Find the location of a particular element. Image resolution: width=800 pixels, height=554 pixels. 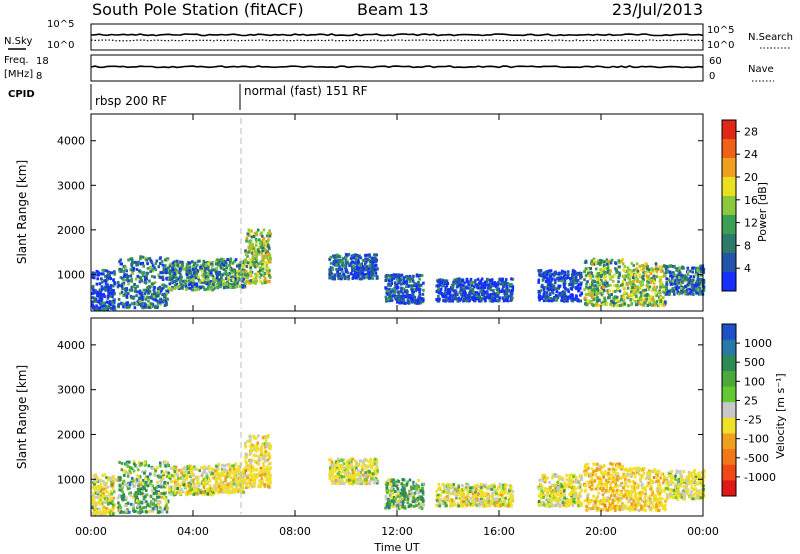

cpid-label: CPID is located at coordinates (21, 94).